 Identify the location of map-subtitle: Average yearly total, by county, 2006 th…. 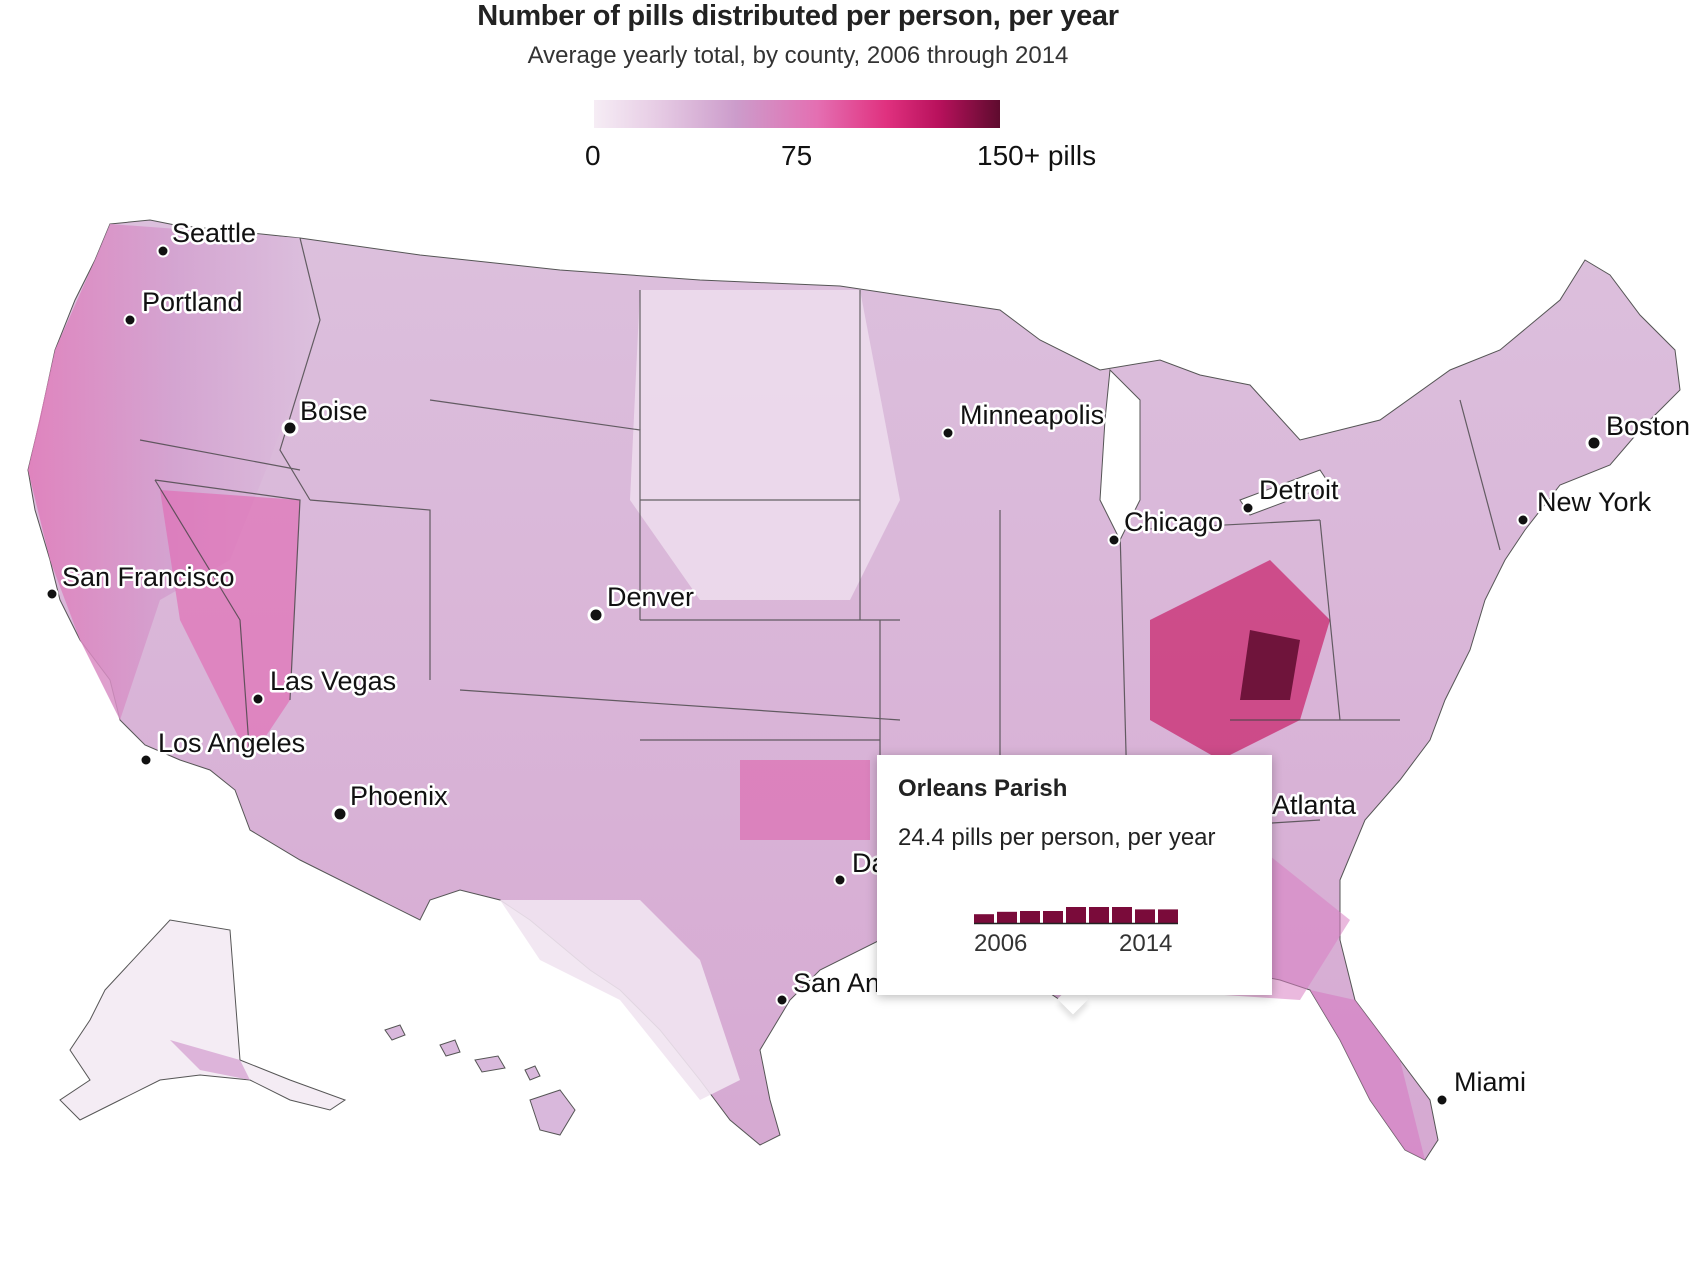
(798, 55).